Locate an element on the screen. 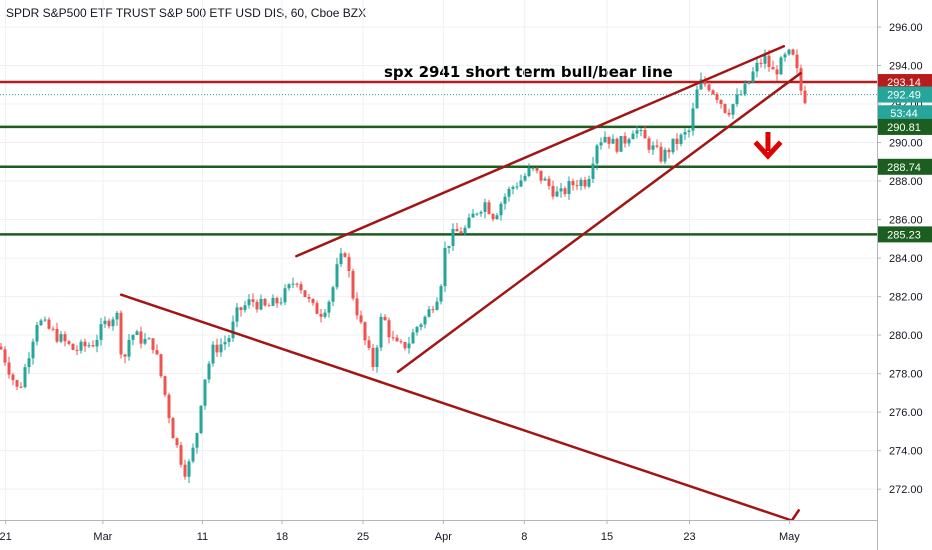 Image resolution: width=932 pixels, height=550 pixels. down-arrow-icon is located at coordinates (768, 146).